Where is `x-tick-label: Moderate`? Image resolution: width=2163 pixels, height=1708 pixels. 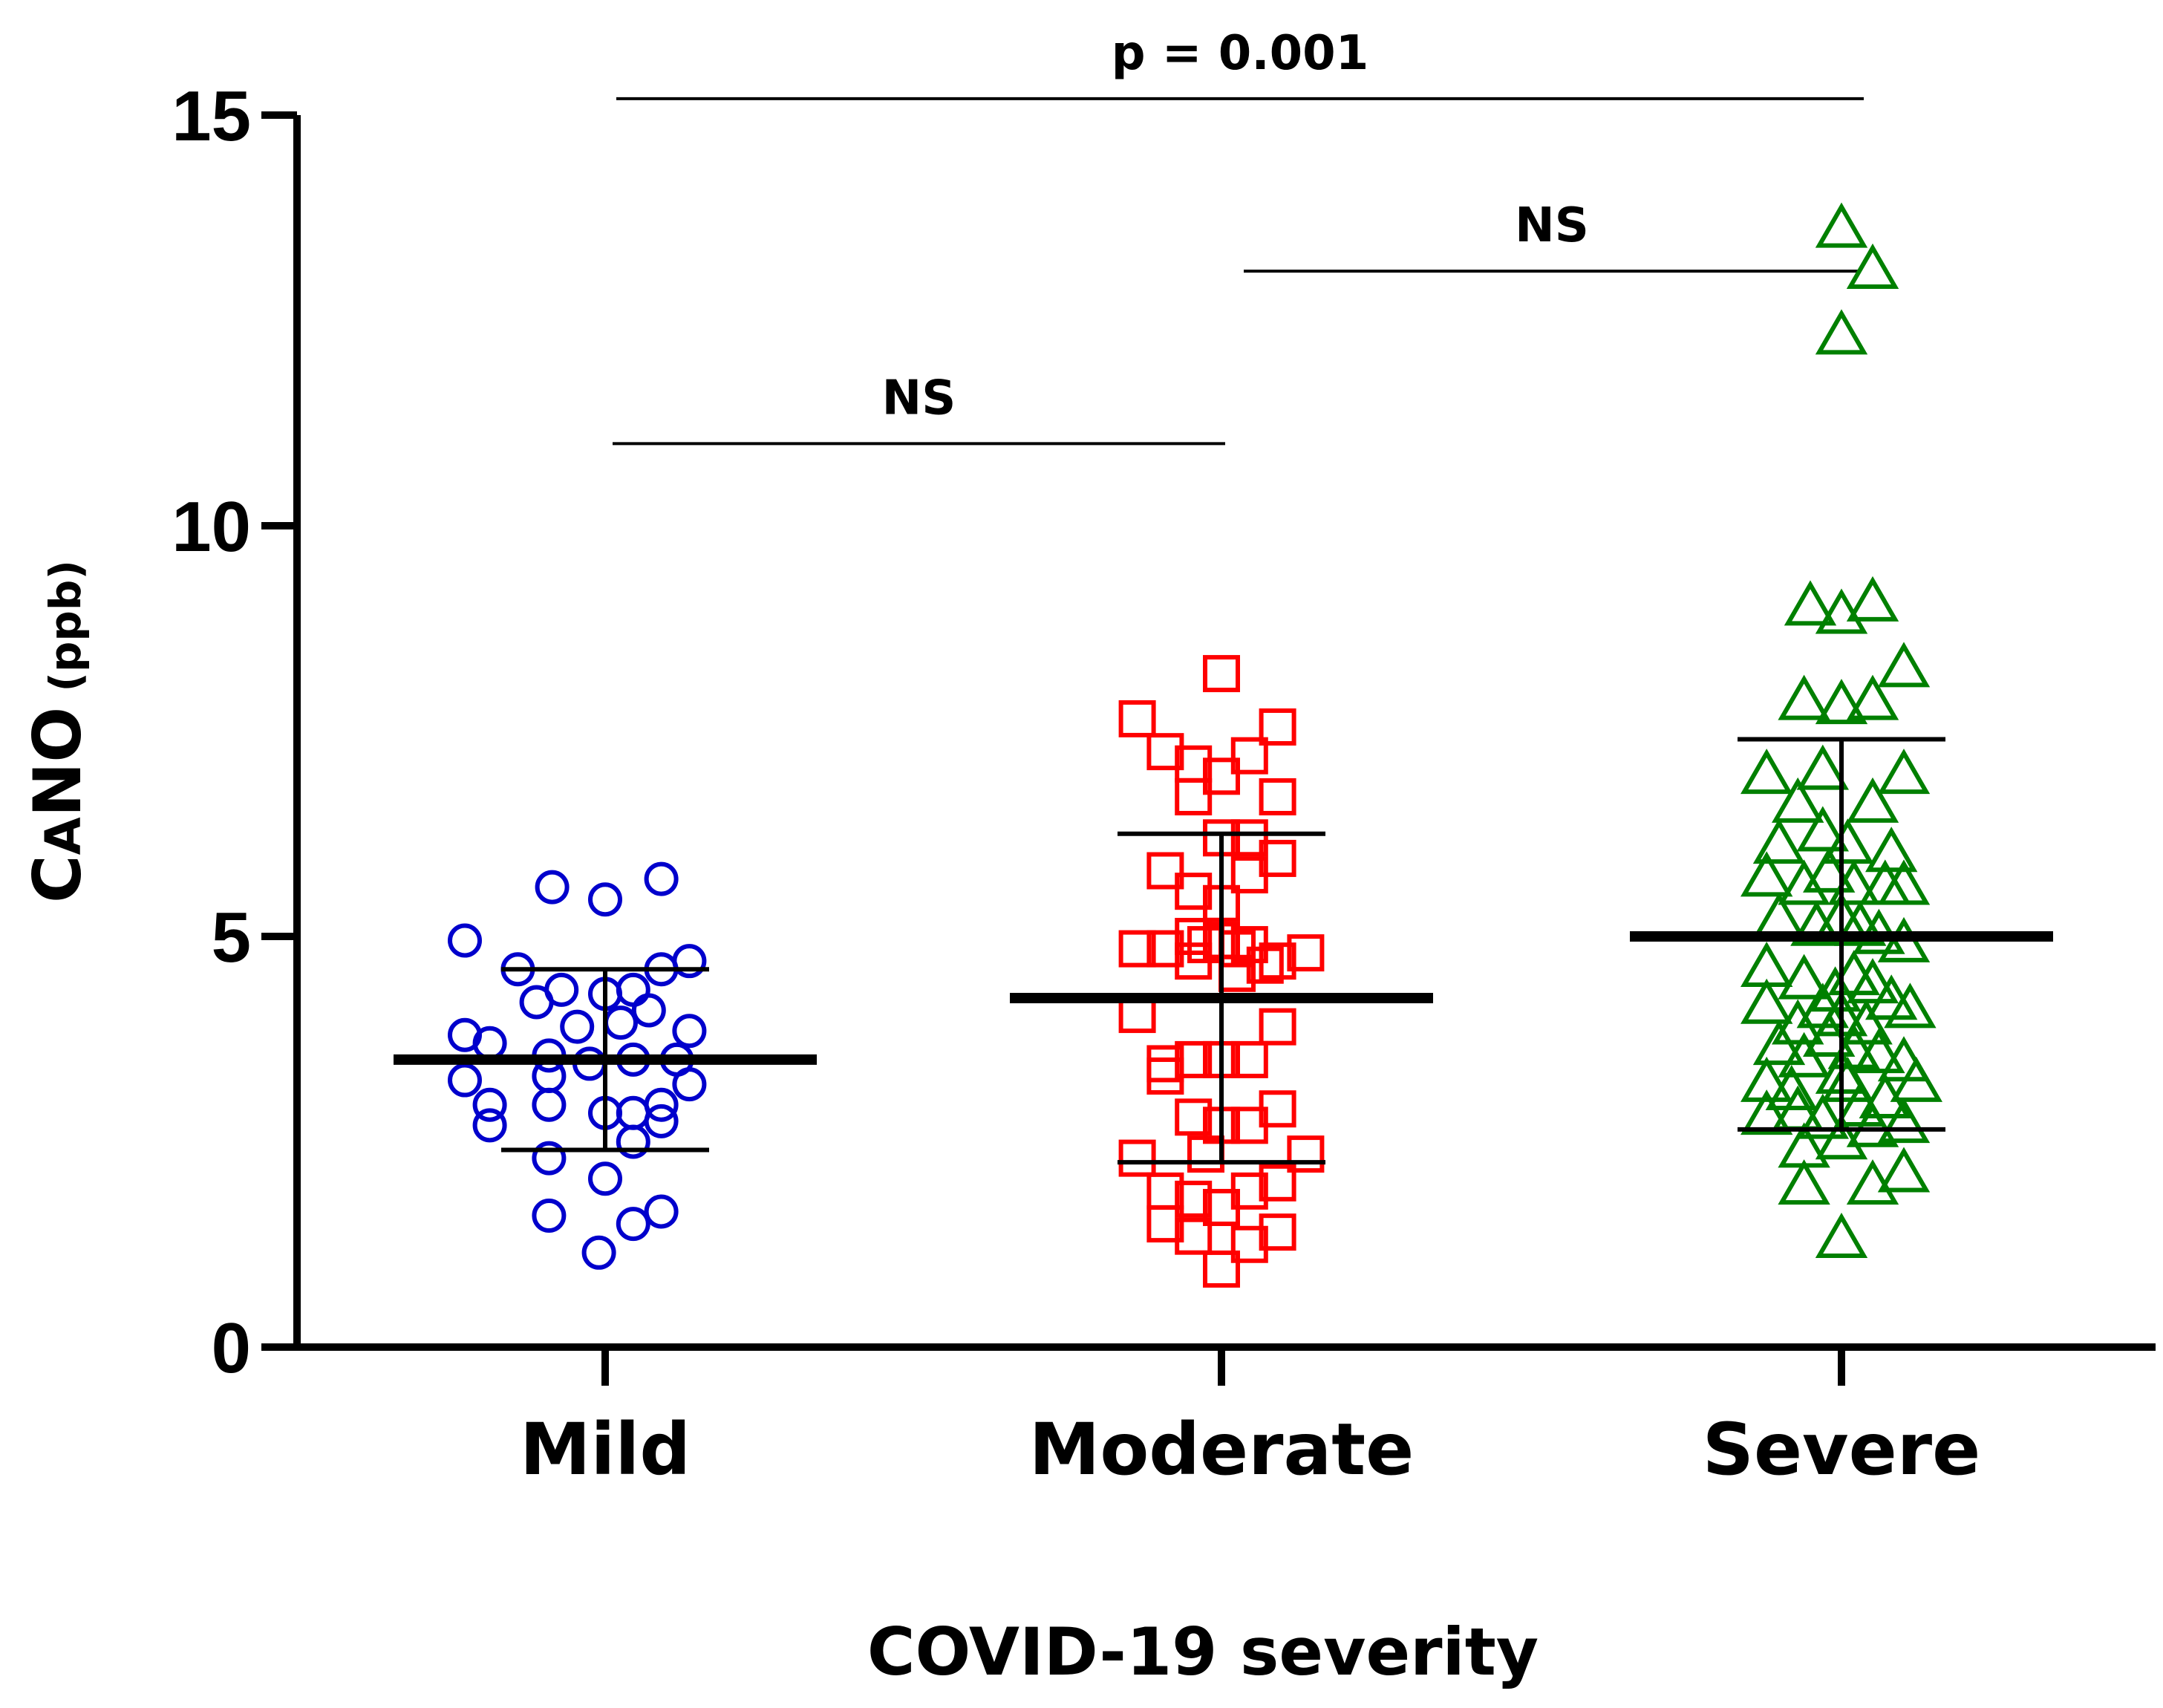
x-tick-label: Moderate is located at coordinates (1222, 1449).